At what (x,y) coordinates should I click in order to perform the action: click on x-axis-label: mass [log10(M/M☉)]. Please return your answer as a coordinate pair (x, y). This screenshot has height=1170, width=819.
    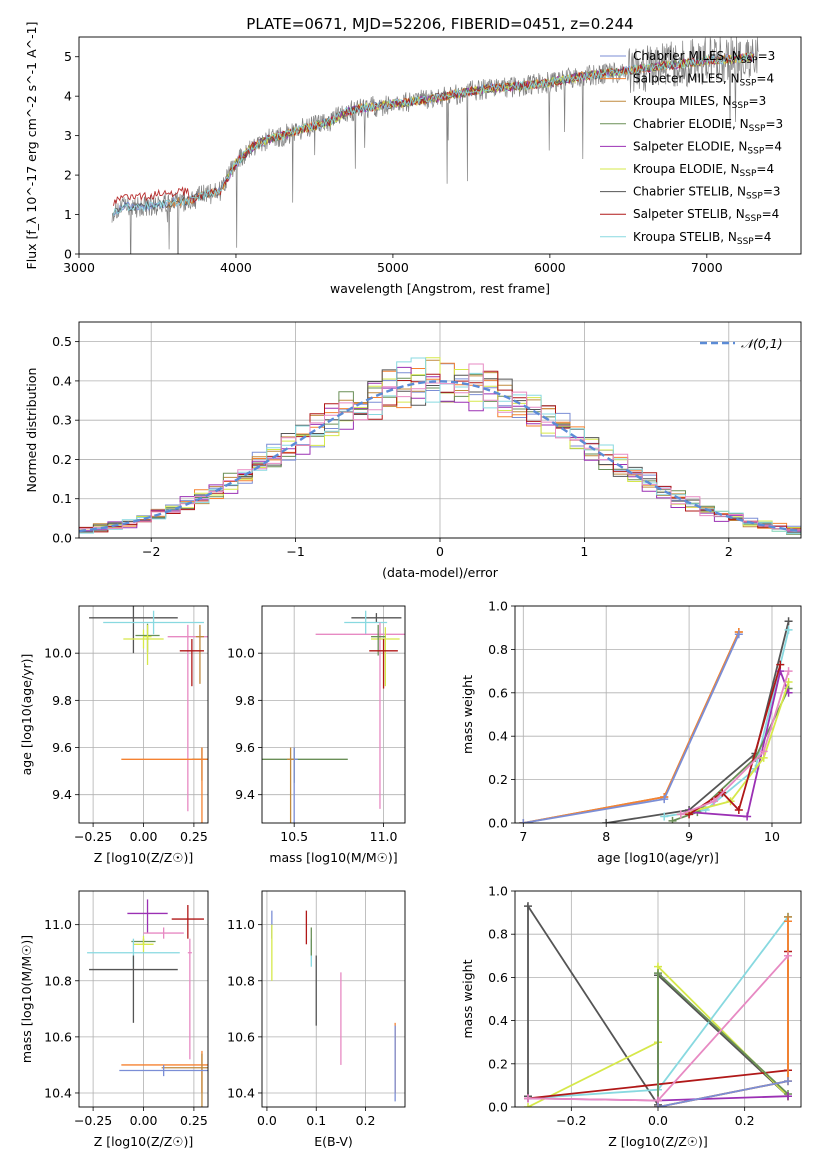
    Looking at the image, I should click on (333, 857).